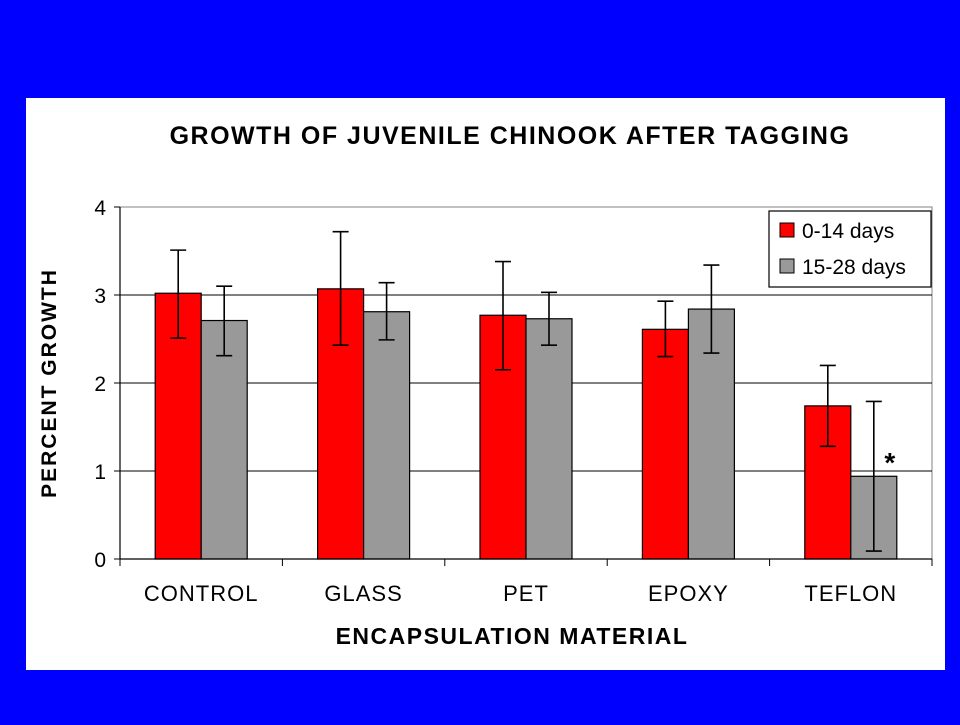  What do you see at coordinates (363, 593) in the screenshot?
I see `x-tick-label: GLASS` at bounding box center [363, 593].